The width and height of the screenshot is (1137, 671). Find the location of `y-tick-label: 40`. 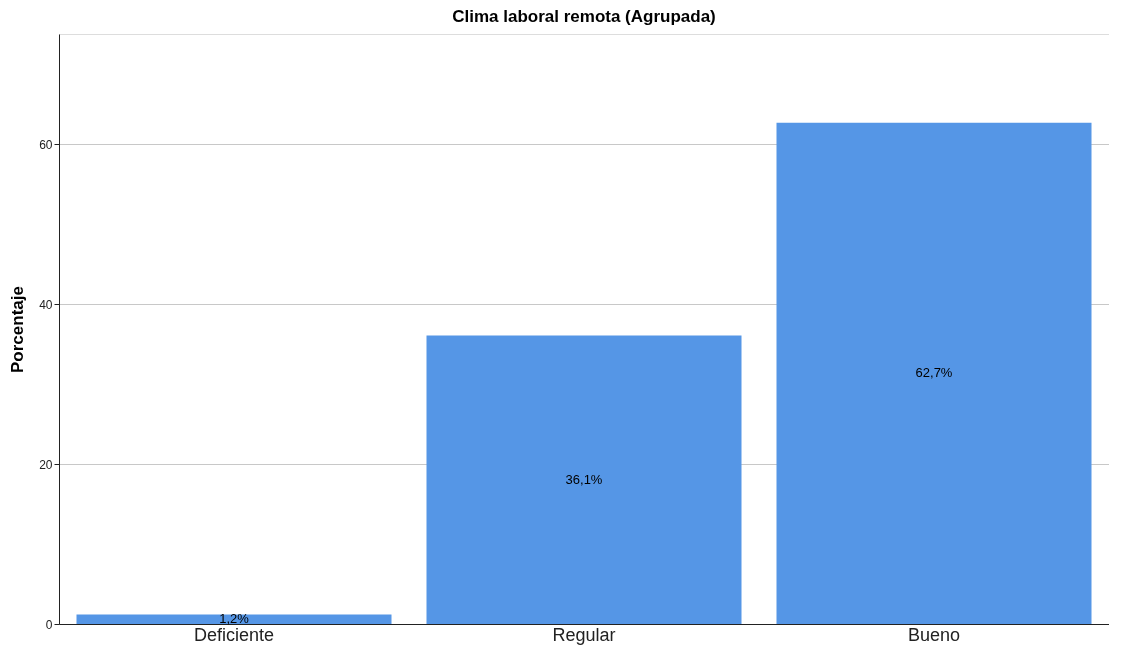

y-tick-label: 40 is located at coordinates (46, 304).